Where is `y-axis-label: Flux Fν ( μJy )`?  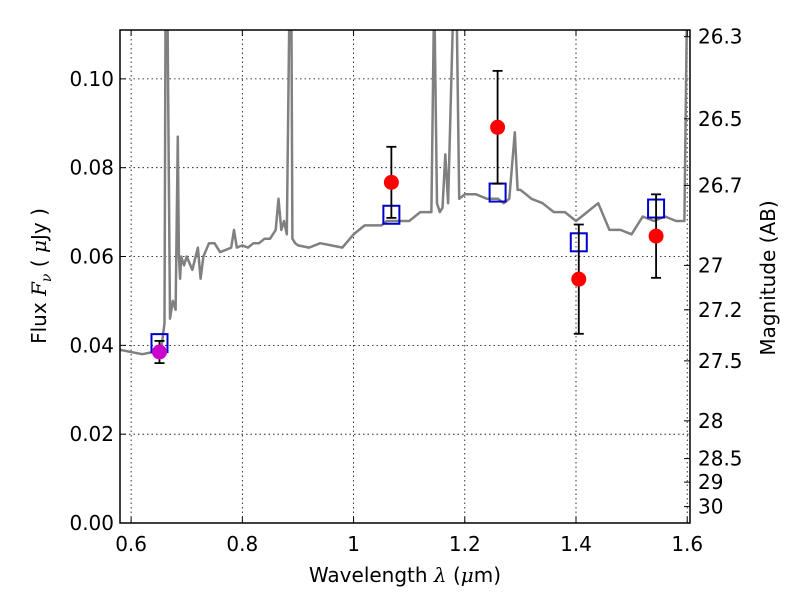 y-axis-label: Flux Fν ( μJy ) is located at coordinates (41, 276).